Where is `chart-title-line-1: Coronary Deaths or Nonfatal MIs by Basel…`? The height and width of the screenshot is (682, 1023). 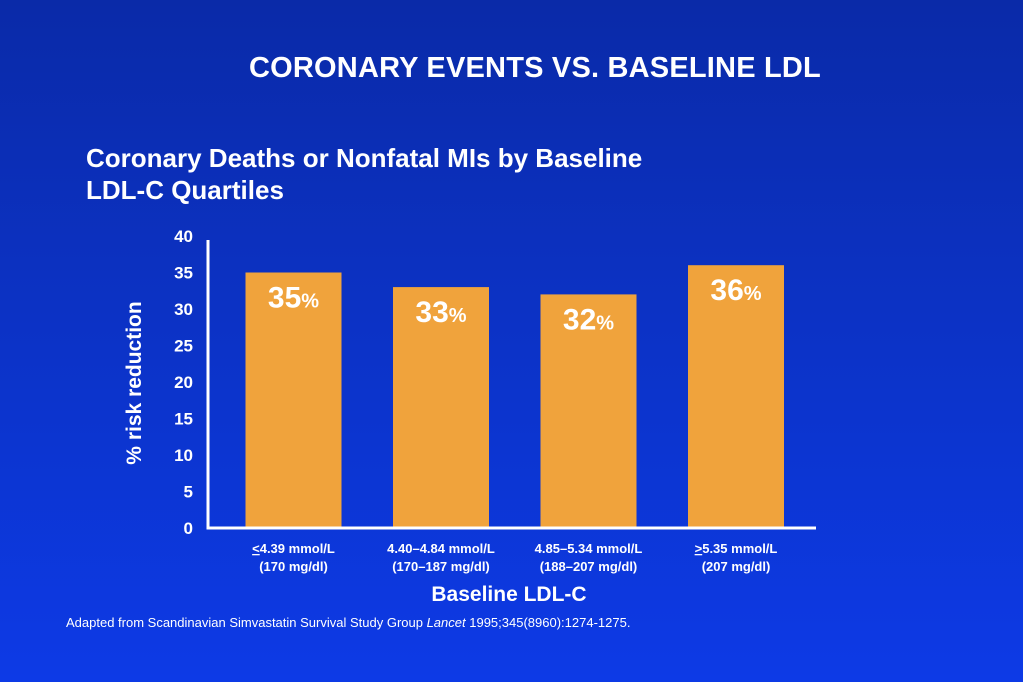
chart-title-line-1: Coronary Deaths or Nonfatal MIs by Basel… is located at coordinates (364, 158).